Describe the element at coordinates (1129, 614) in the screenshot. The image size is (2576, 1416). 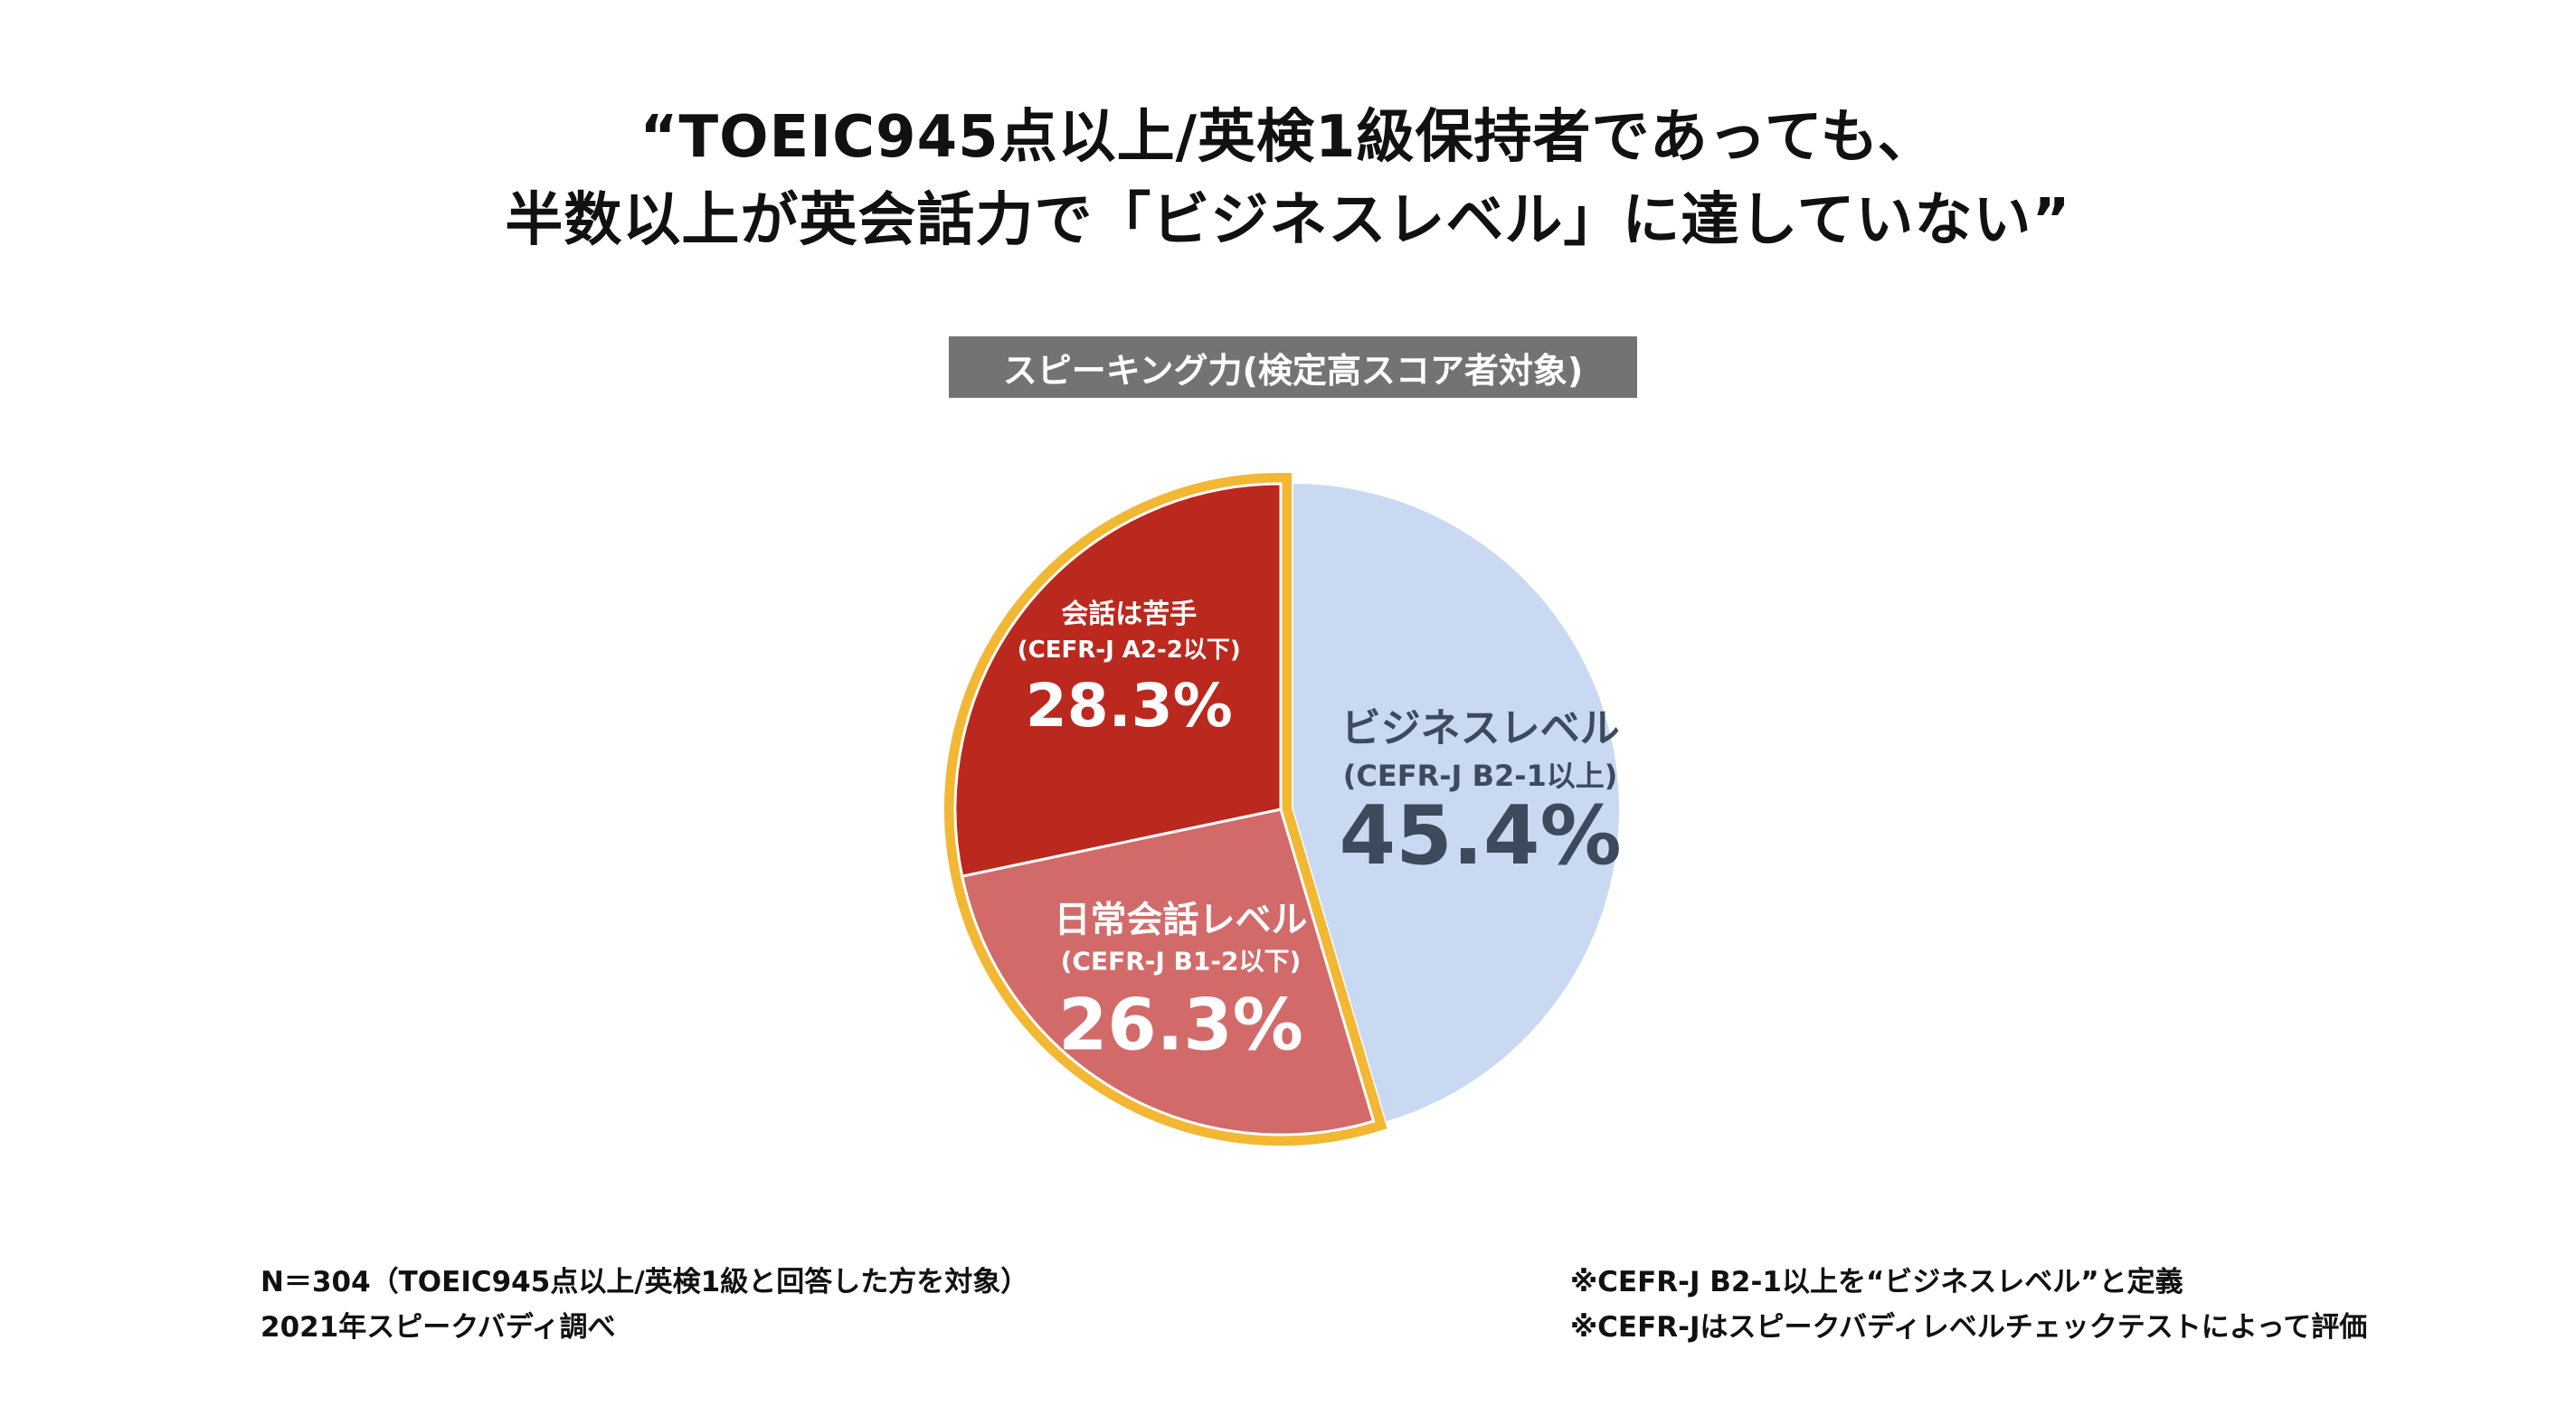
I see `slice-label-name-2: 会話は苦手` at that location.